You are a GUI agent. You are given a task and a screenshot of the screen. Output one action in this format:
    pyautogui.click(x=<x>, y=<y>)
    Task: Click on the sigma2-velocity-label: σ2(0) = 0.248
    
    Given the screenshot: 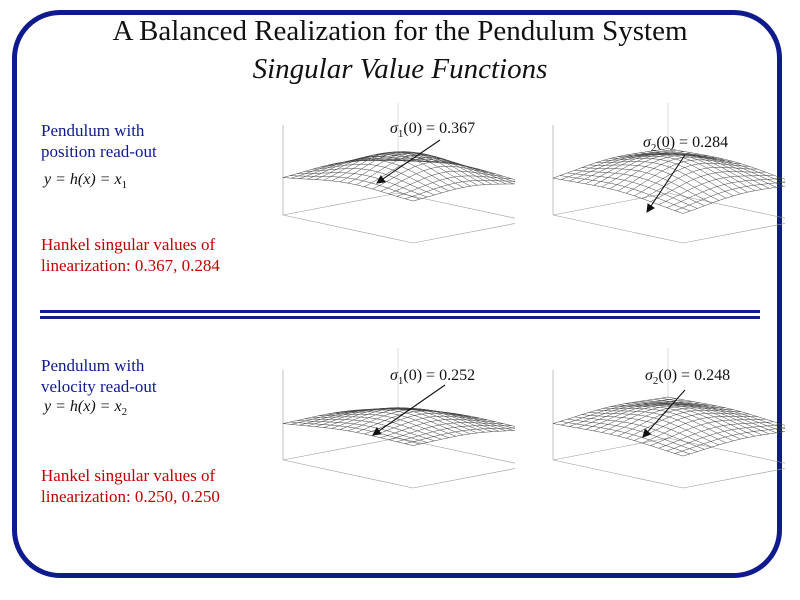 What is the action you would take?
    pyautogui.click(x=688, y=377)
    